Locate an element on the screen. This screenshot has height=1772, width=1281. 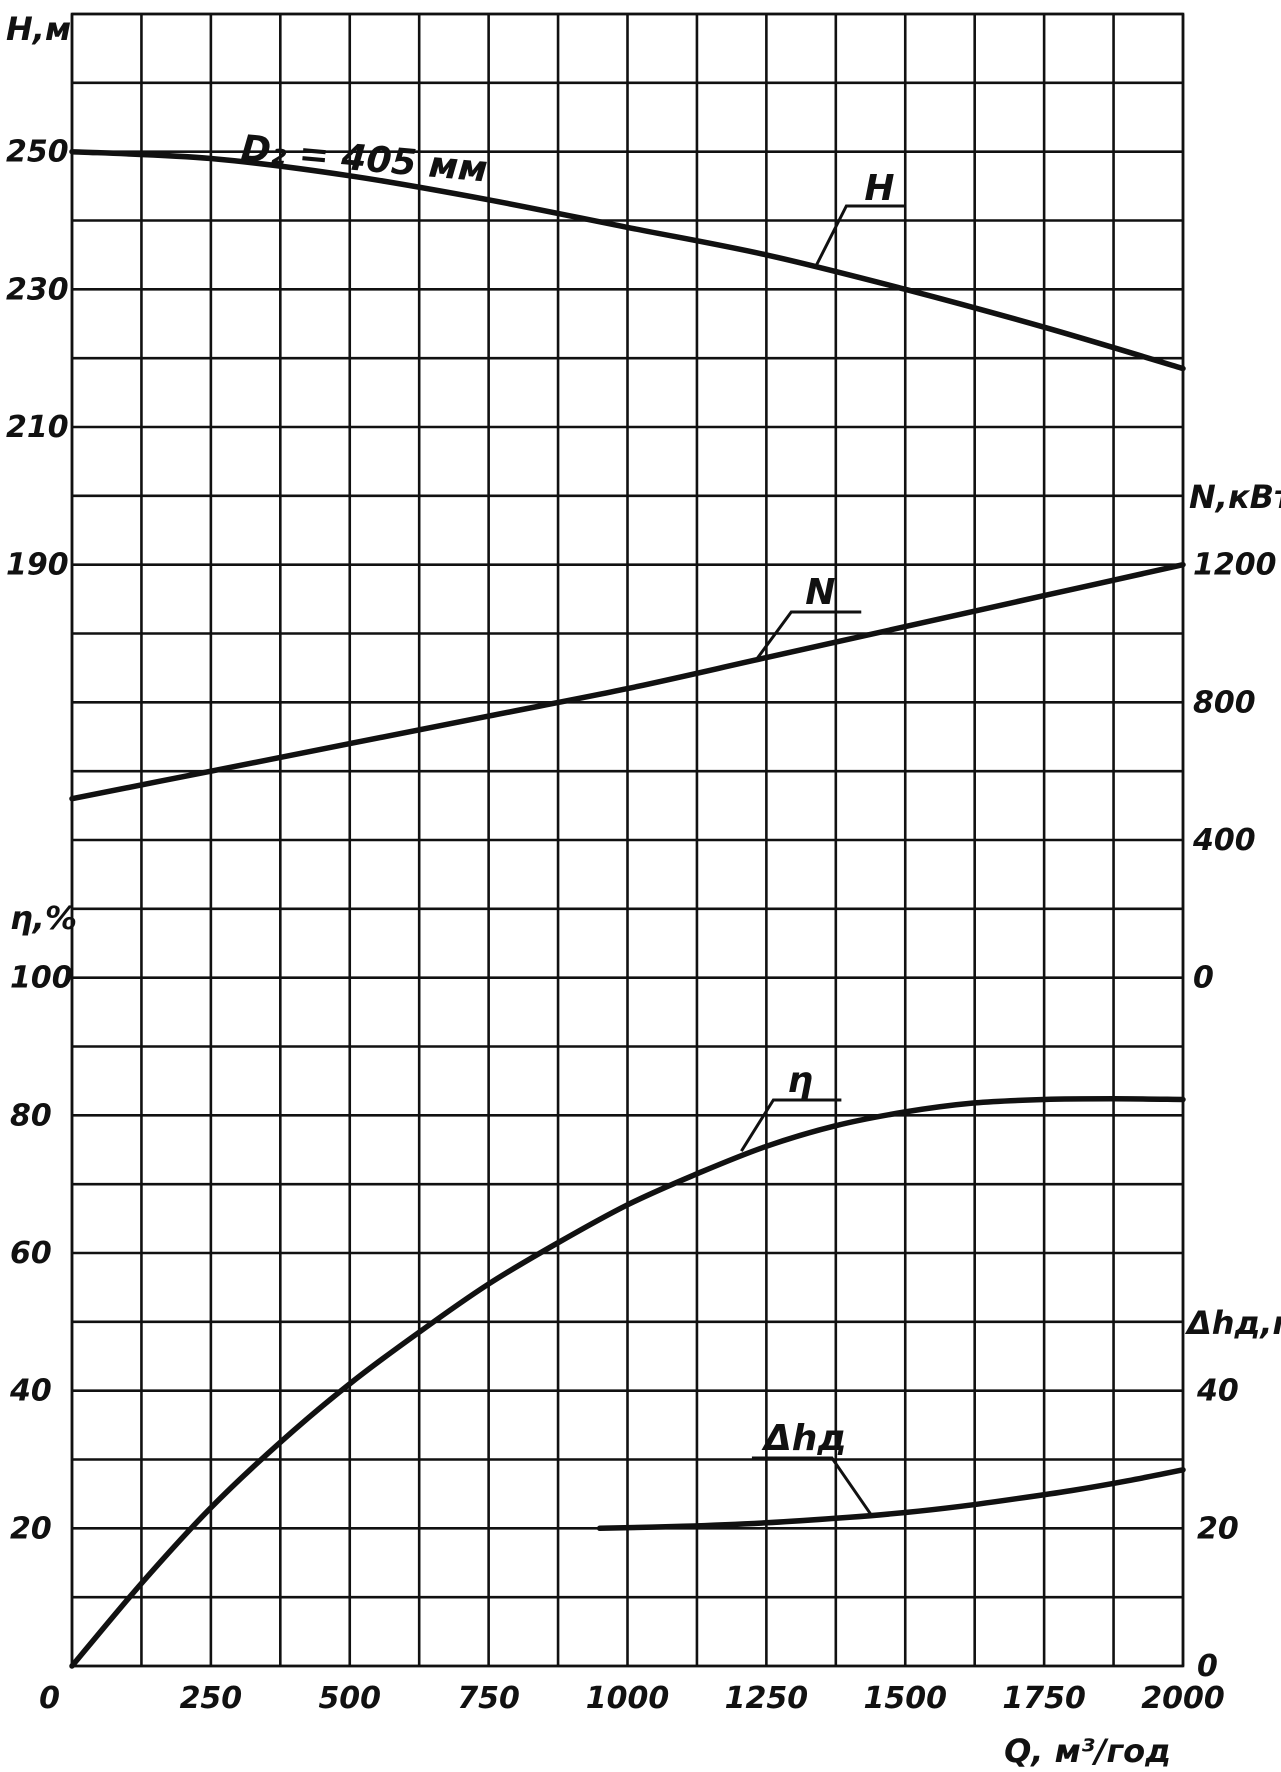
eta-tick-label: 40 is located at coordinates (30, 1391).